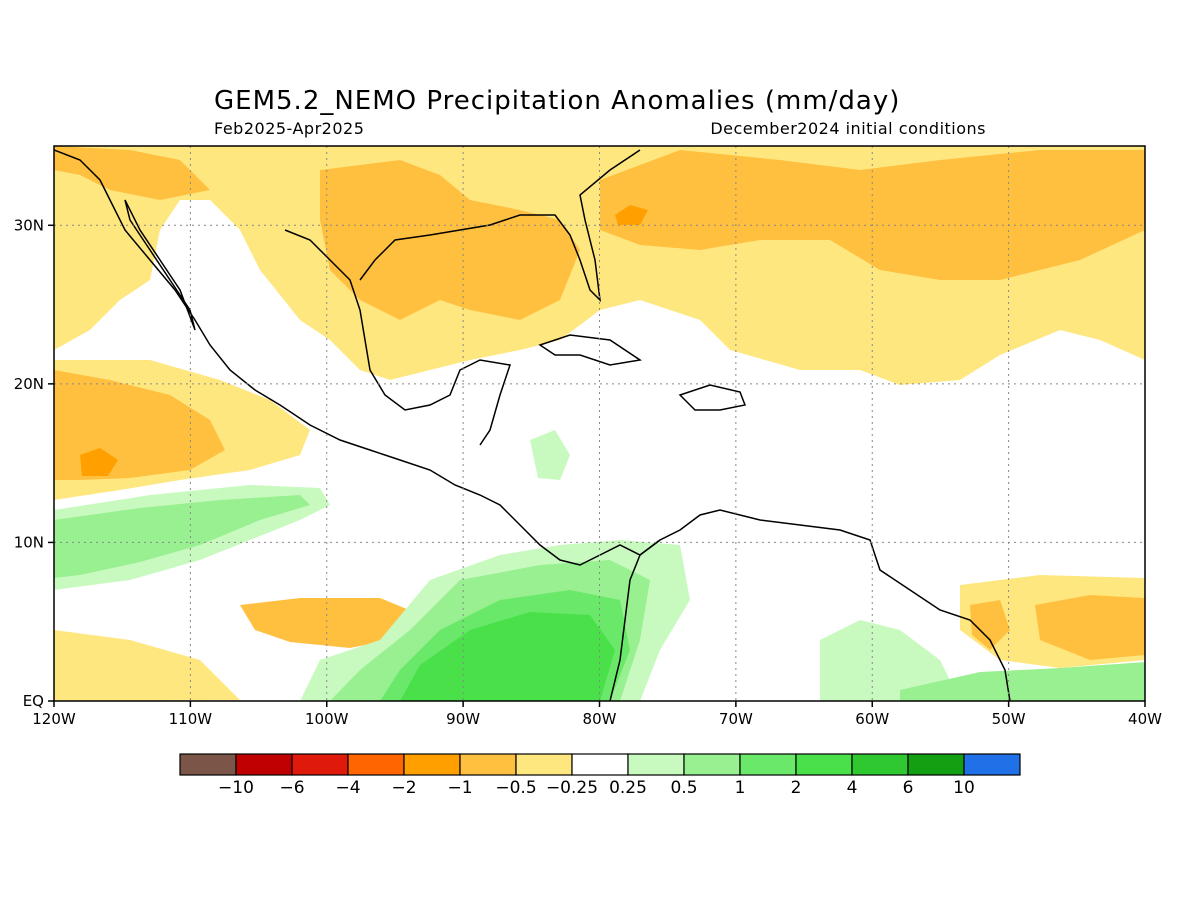 The height and width of the screenshot is (900, 1200). I want to click on south-america-coast, so click(825, 605).